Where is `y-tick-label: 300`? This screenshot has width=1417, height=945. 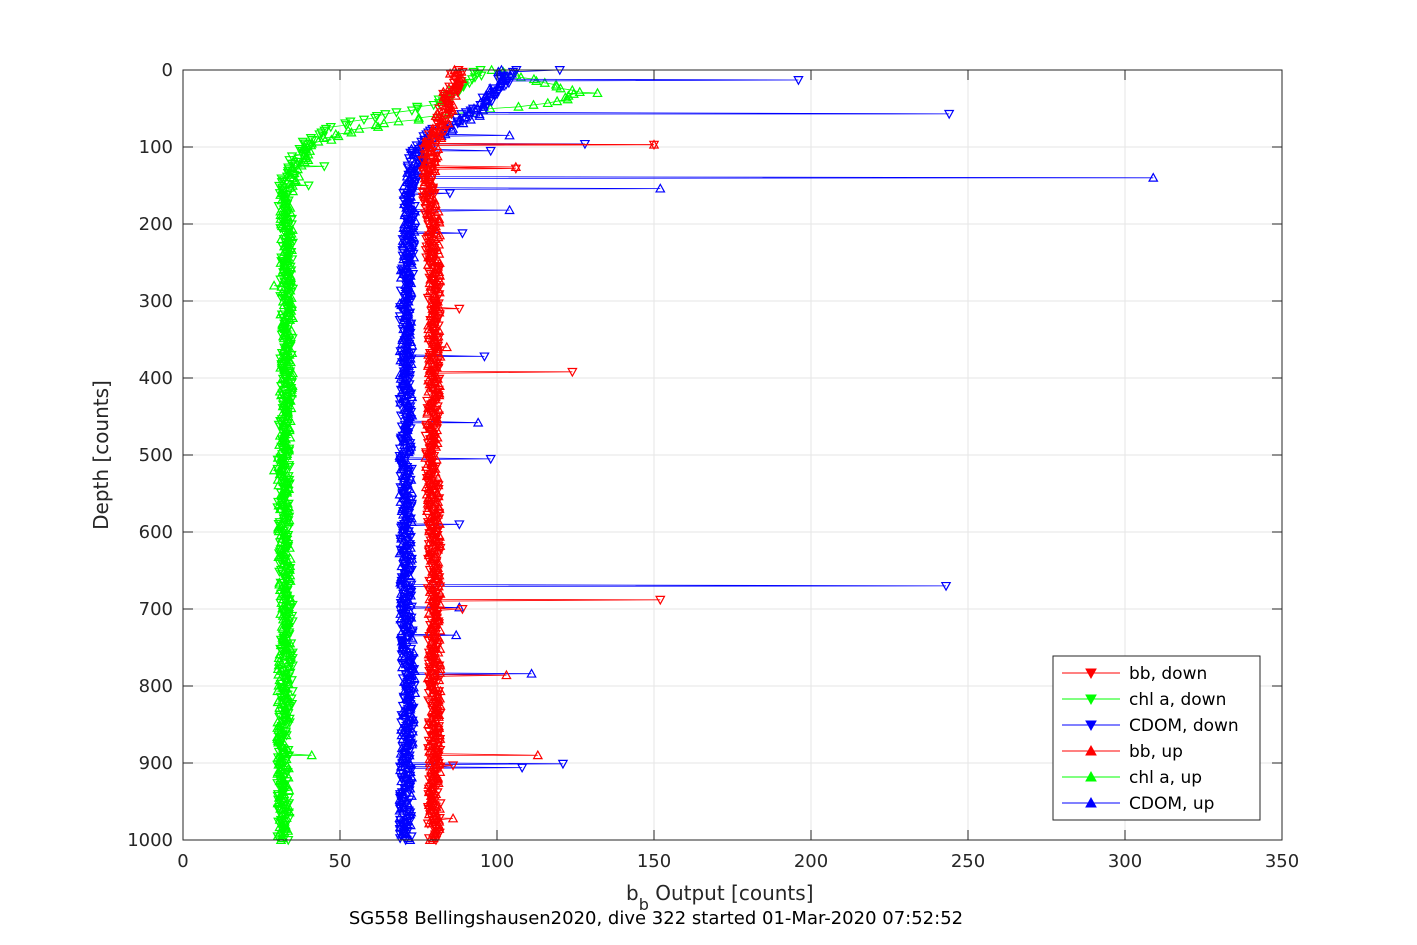
y-tick-label: 300 is located at coordinates (156, 301).